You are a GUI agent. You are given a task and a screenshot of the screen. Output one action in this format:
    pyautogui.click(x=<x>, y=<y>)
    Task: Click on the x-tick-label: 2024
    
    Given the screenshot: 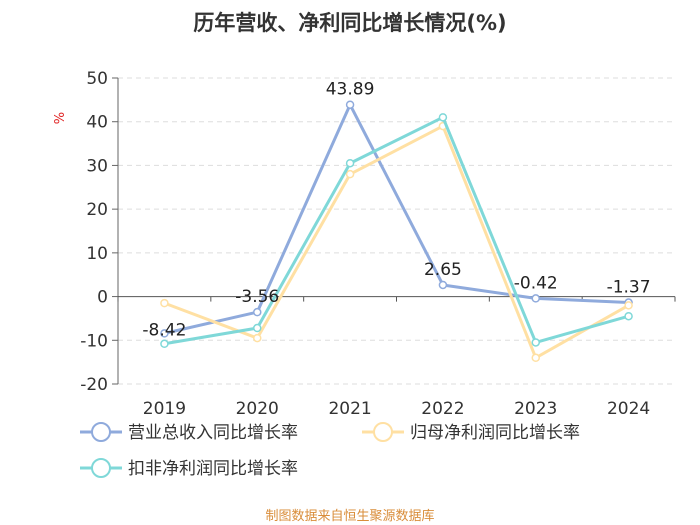 What is the action you would take?
    pyautogui.click(x=628, y=409)
    